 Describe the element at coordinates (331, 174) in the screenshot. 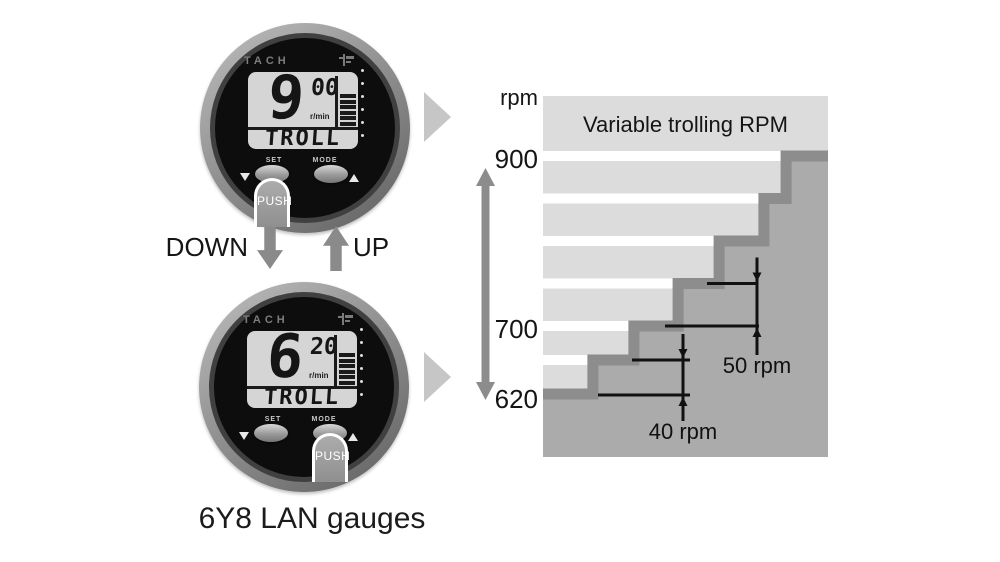

I see `mode-button` at that location.